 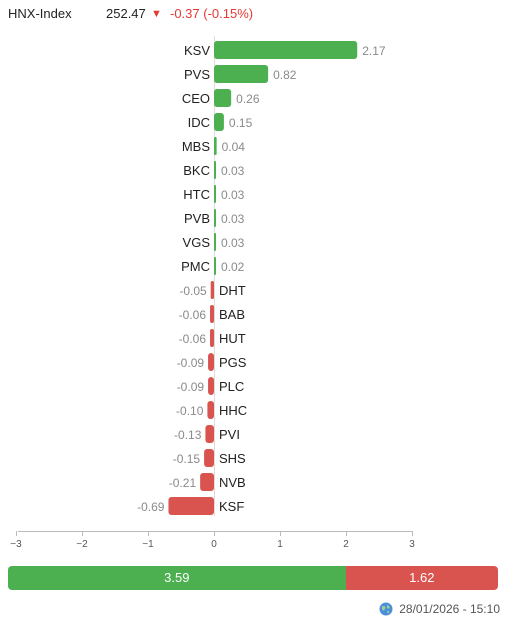 What do you see at coordinates (386, 609) in the screenshot?
I see `globe-icon` at bounding box center [386, 609].